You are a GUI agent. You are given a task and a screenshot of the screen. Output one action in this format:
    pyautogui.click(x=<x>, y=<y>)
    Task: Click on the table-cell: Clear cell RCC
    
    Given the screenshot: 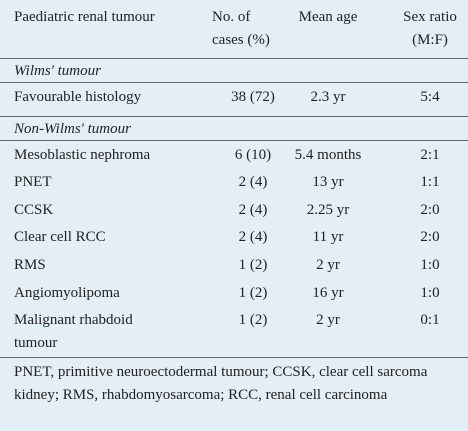 What is the action you would take?
    pyautogui.click(x=60, y=237)
    